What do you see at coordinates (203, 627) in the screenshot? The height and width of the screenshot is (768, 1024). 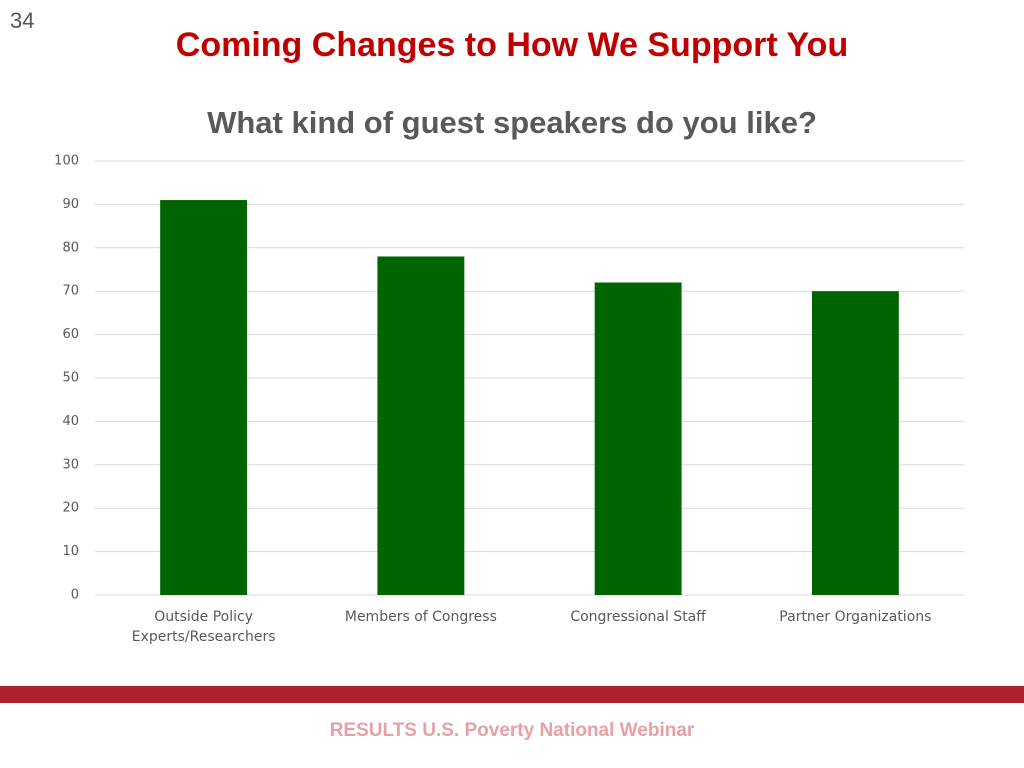 I see `x-tick-label: Outside Policy Experts/Researchers` at bounding box center [203, 627].